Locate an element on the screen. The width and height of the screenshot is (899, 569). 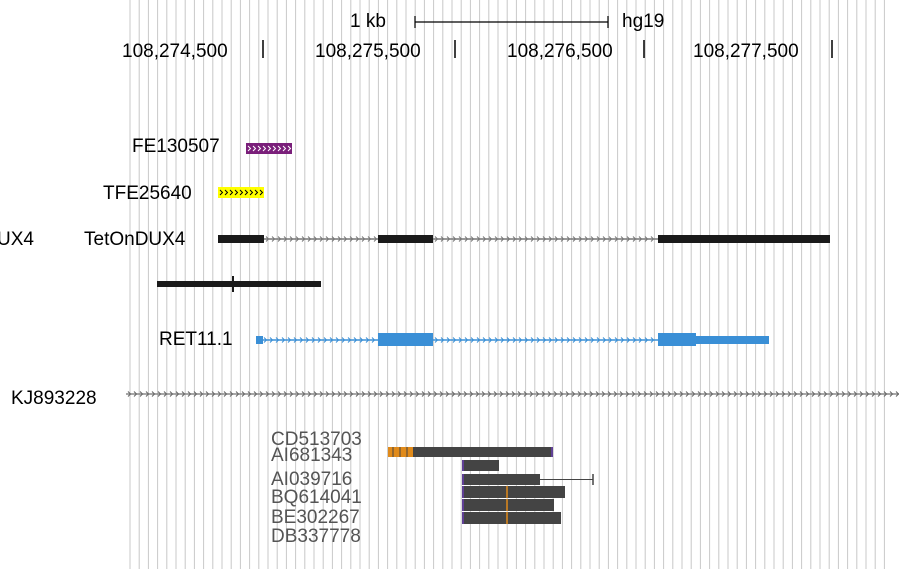
position-label: 108,276,500 is located at coordinates (560, 51).